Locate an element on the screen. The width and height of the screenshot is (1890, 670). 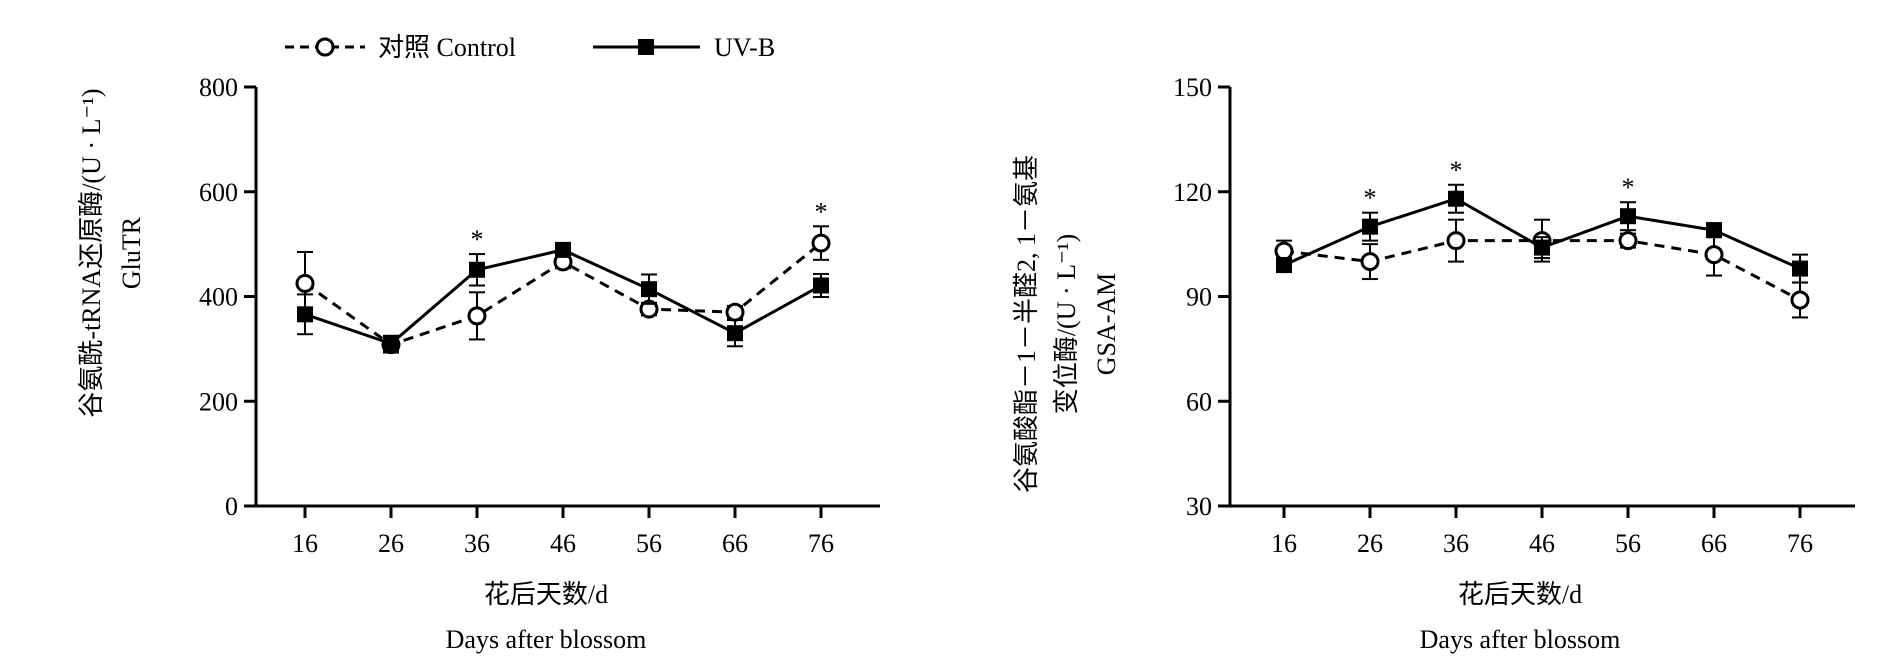
chart-gluTR-ylabel: 谷氨酰-tRNA还原酶/(U · L⁻¹) GluTR is located at coordinates (111, 252).